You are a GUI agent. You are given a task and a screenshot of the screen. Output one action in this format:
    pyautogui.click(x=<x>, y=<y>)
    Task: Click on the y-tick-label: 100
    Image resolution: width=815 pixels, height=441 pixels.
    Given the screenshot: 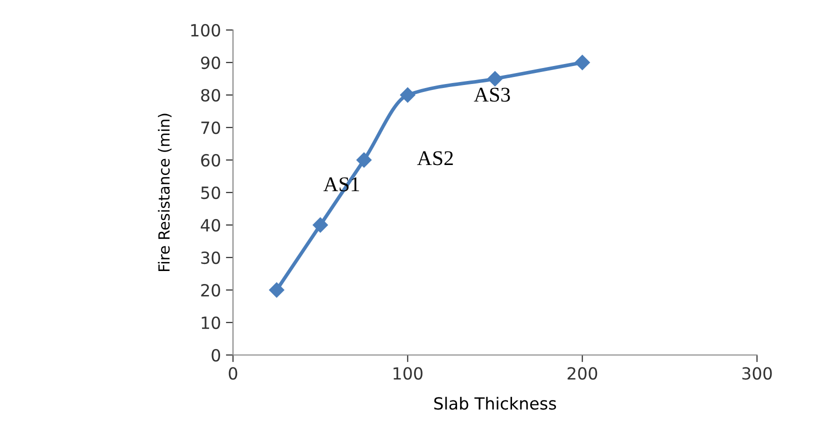 What is the action you would take?
    pyautogui.click(x=205, y=30)
    